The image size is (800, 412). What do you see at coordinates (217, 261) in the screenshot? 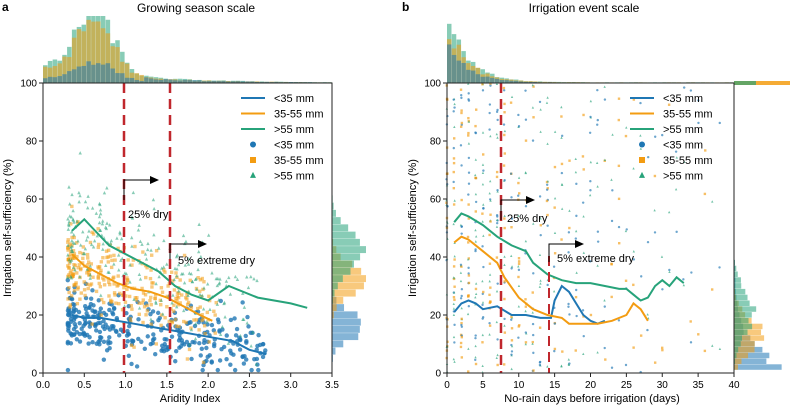
I see `panel-a-extreme-annotation: 5% extreme dry` at bounding box center [217, 261].